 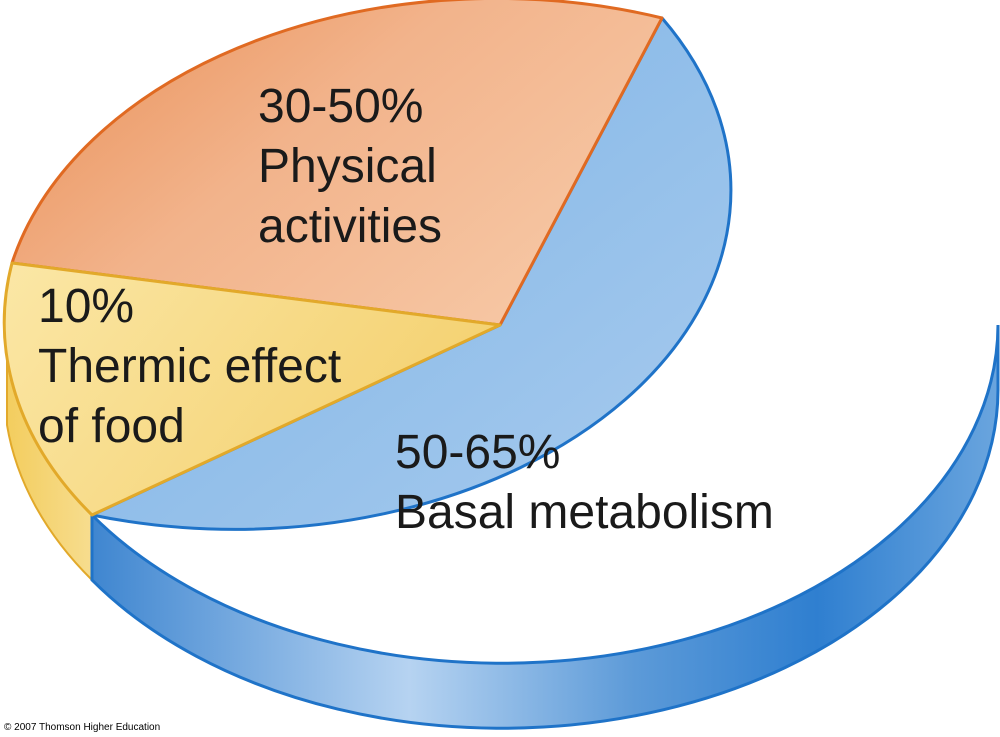 I want to click on label-physical-line-2: Physical, so click(x=347, y=166).